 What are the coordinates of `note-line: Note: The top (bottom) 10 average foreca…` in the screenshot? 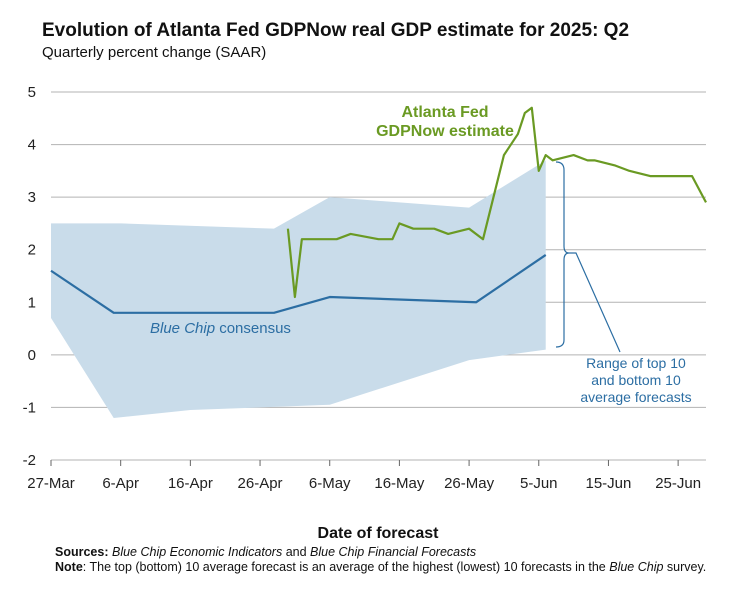 It's located at (390, 567).